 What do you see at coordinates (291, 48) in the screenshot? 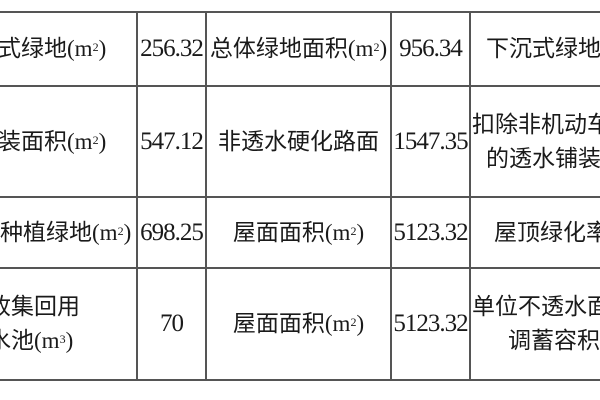
I see `cell-text: 总体绿地面积(m` at bounding box center [291, 48].